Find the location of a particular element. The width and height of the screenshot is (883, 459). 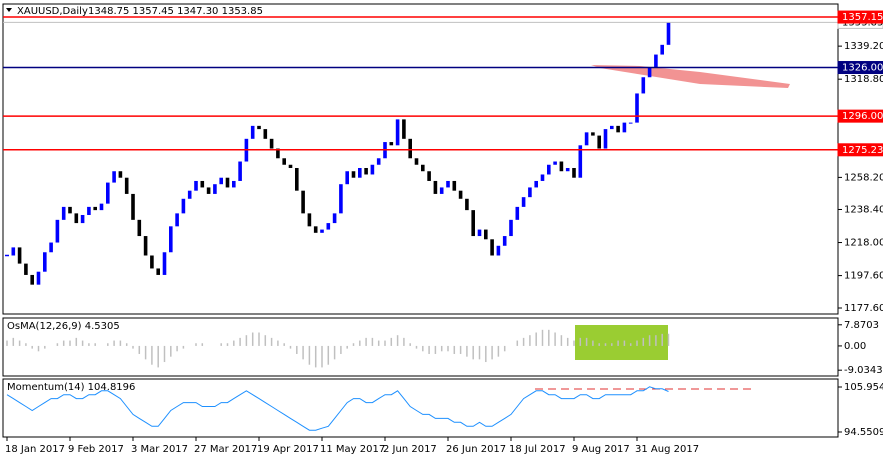

x-tick-label: 26 Jun 2017 is located at coordinates (476, 449).